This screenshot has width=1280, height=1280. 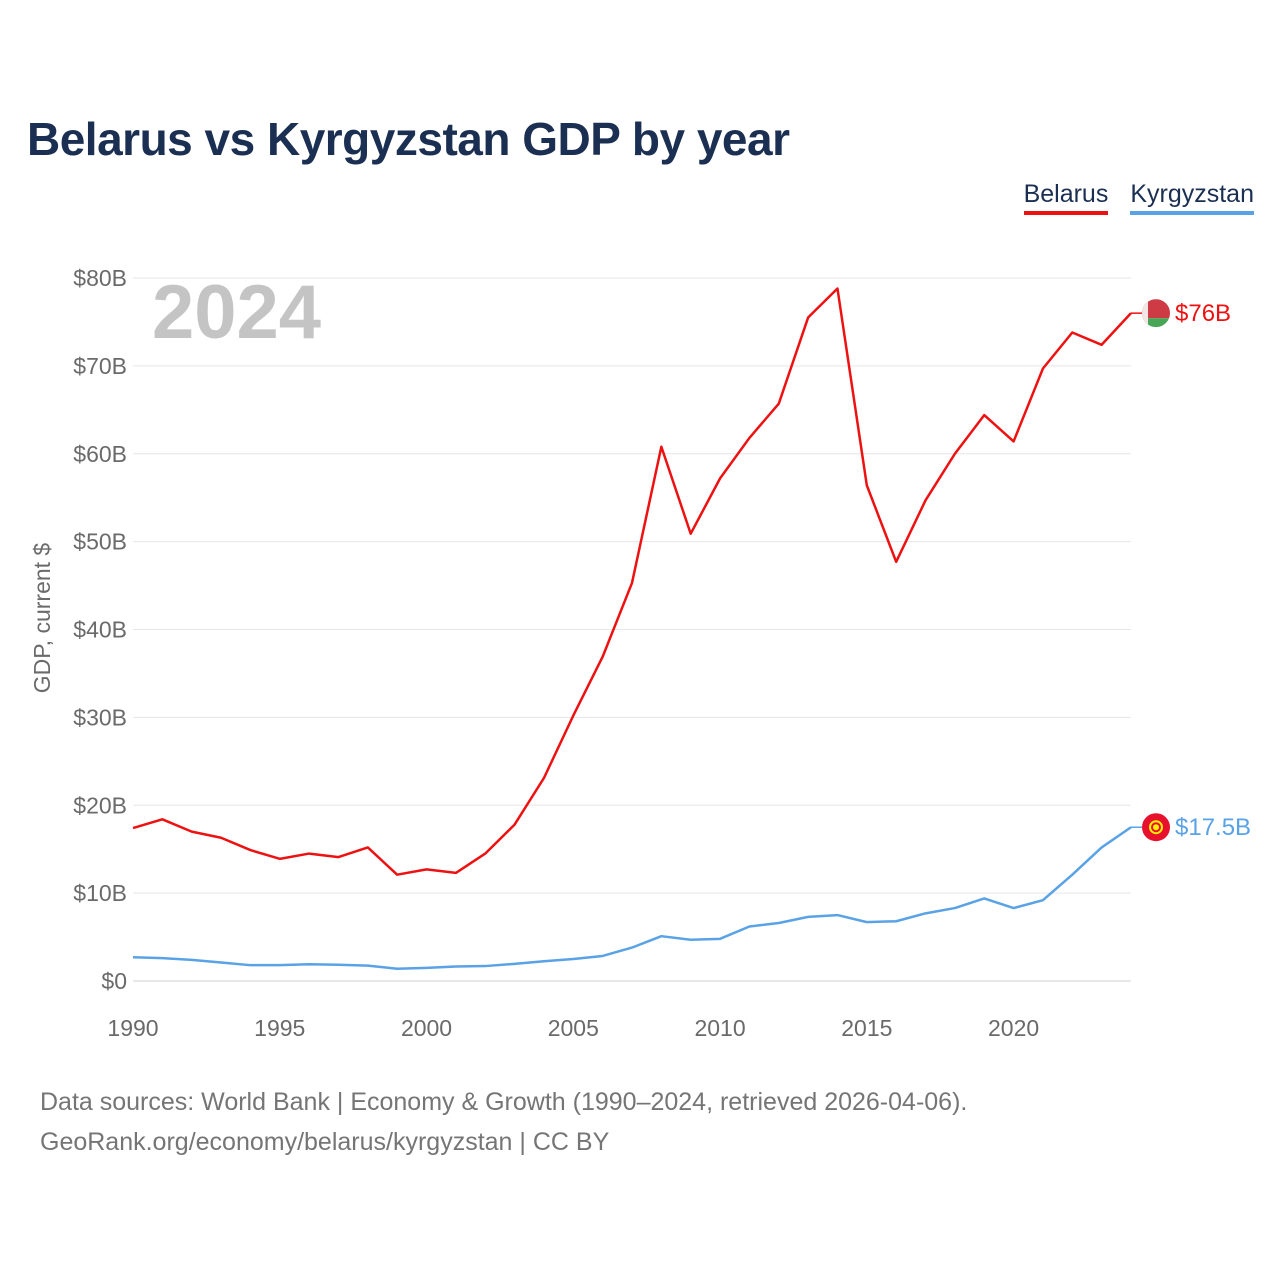 I want to click on y-tick-label: $80B, so click(x=100, y=278).